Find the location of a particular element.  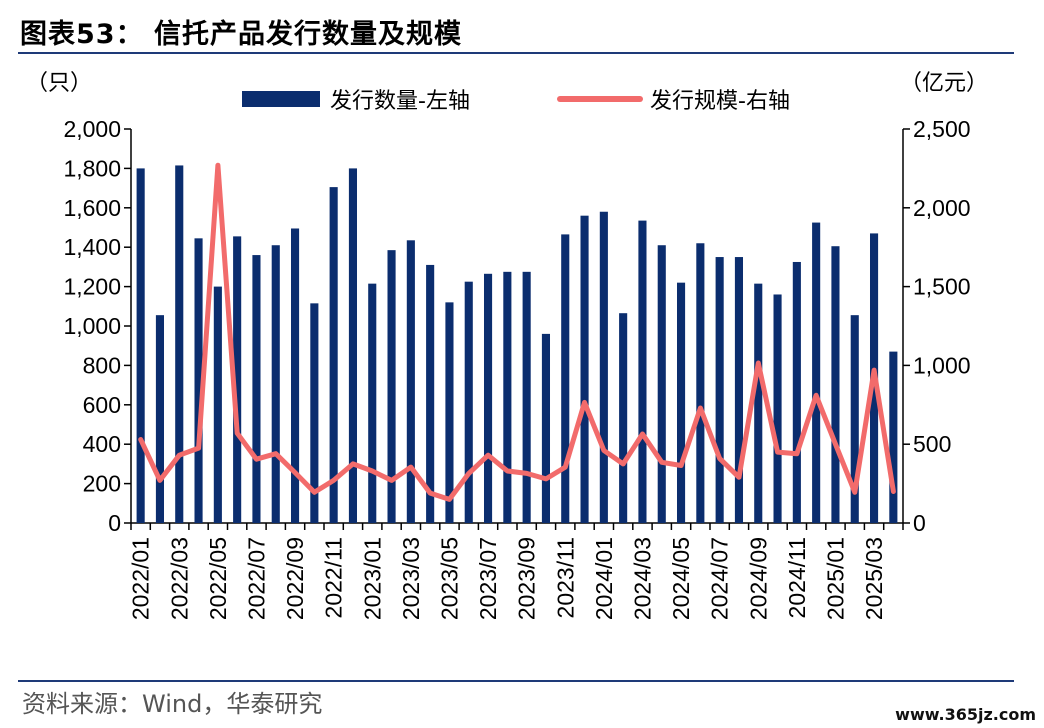

right-tick-label: 2,500 is located at coordinates (942, 129).